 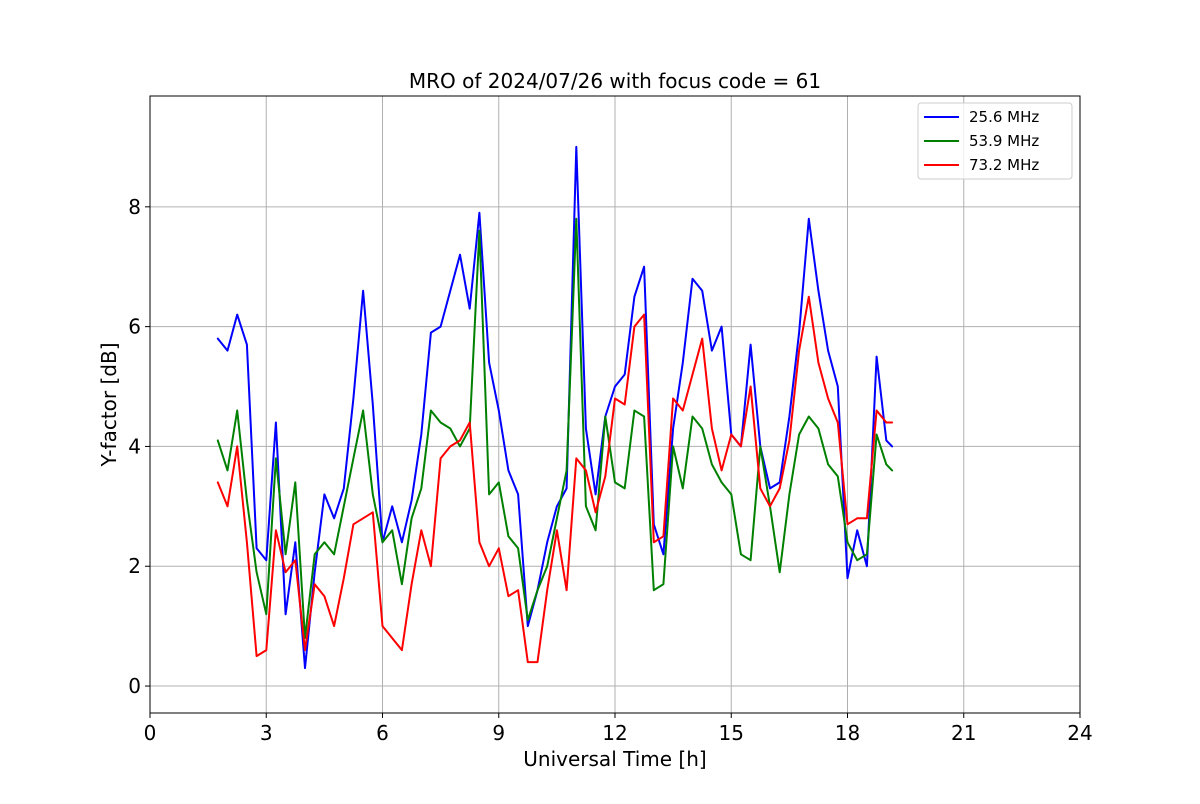 I want to click on legend-box, so click(x=995, y=141).